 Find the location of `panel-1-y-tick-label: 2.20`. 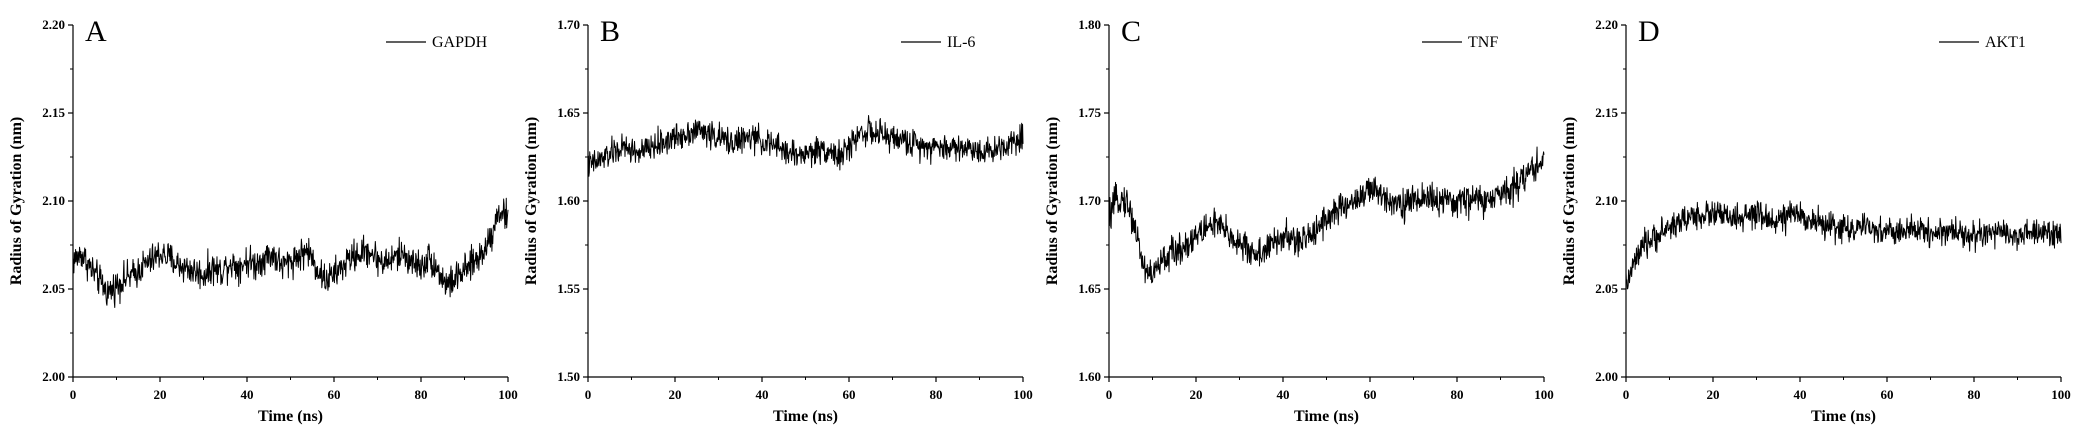

panel-1-y-tick-label: 2.20 is located at coordinates (53, 24).